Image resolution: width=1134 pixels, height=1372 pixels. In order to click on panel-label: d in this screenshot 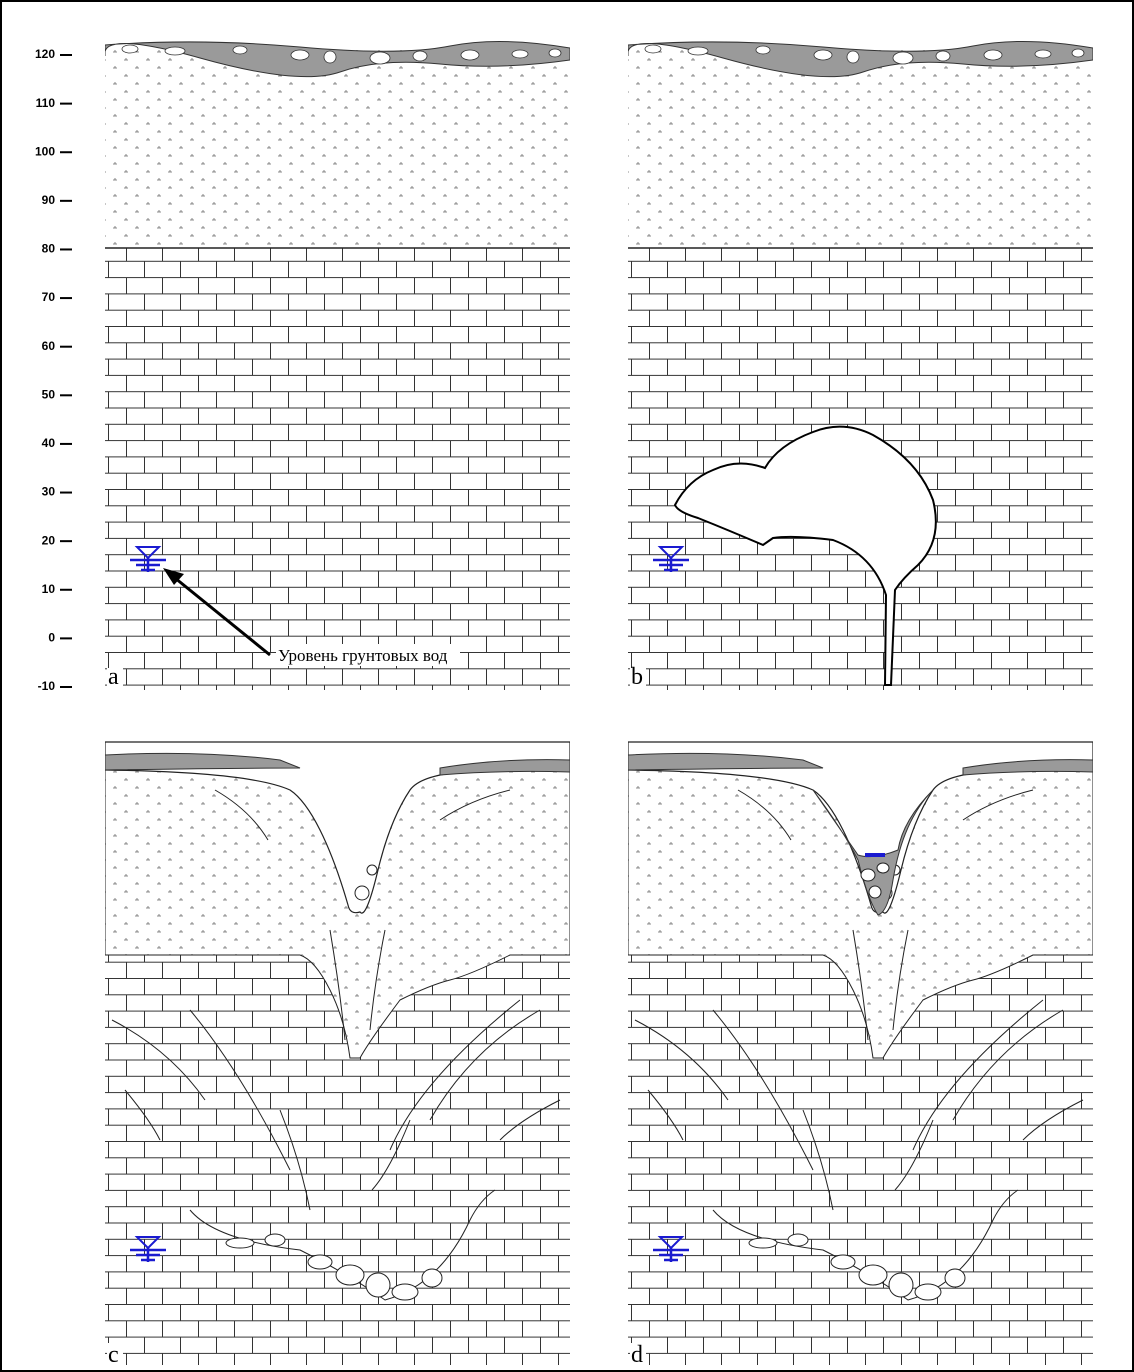, I will do `click(637, 1355)`.